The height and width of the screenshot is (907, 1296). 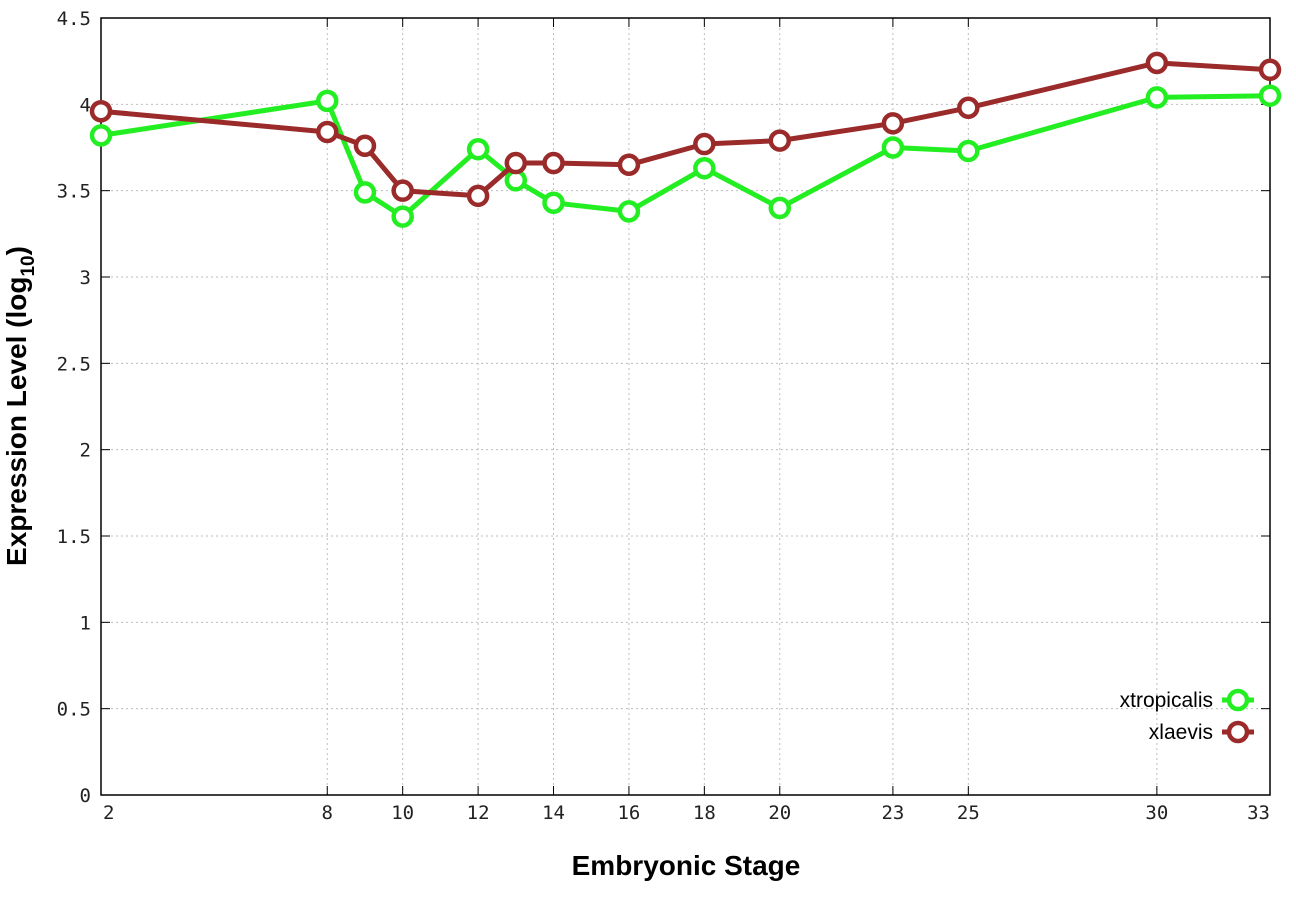 What do you see at coordinates (402, 813) in the screenshot?
I see `x-tick-label: 10` at bounding box center [402, 813].